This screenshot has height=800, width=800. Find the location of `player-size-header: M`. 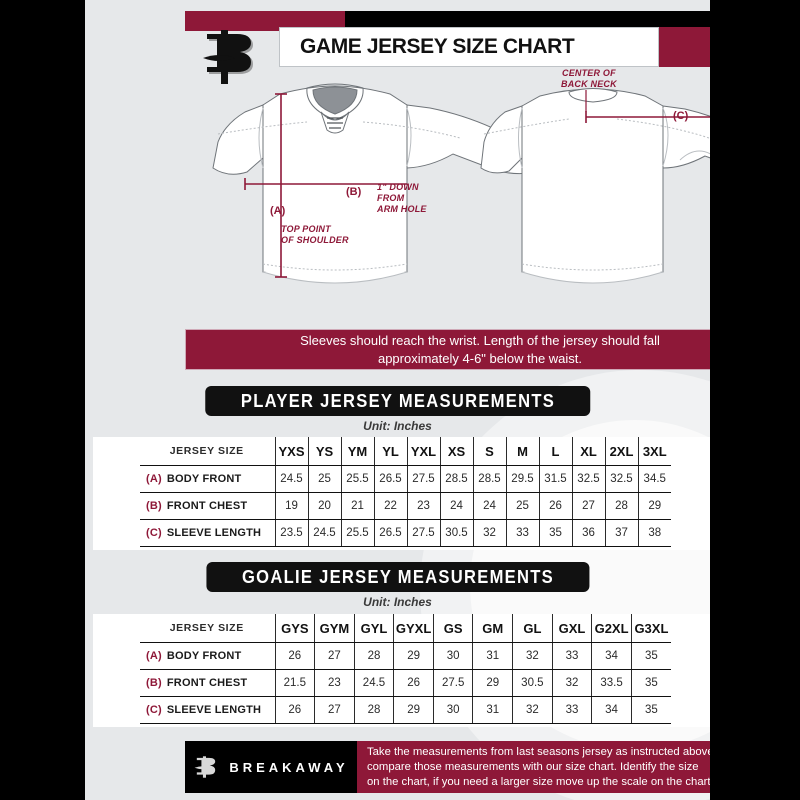

player-size-header: M is located at coordinates (522, 451).